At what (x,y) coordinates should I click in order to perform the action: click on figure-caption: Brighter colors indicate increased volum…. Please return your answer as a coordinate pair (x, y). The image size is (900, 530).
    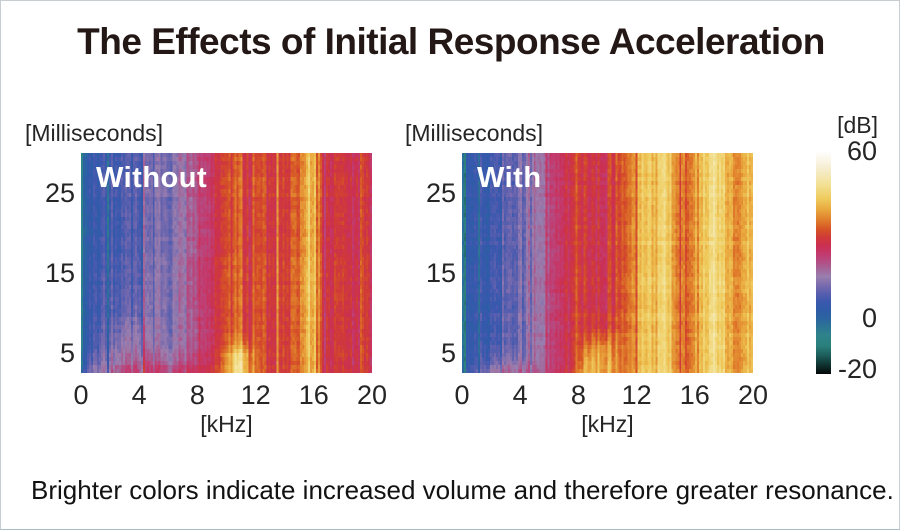
    Looking at the image, I should click on (462, 490).